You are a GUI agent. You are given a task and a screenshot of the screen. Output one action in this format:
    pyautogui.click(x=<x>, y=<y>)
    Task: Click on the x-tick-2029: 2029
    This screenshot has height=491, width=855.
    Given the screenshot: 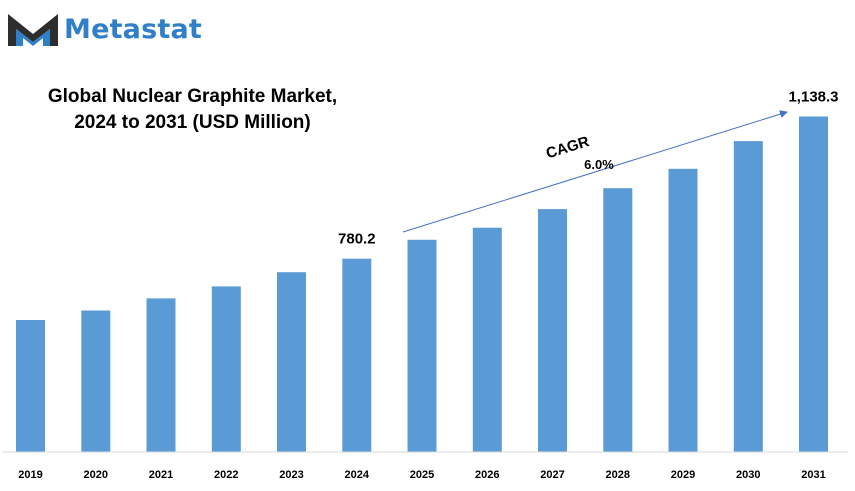 What is the action you would take?
    pyautogui.click(x=683, y=475)
    